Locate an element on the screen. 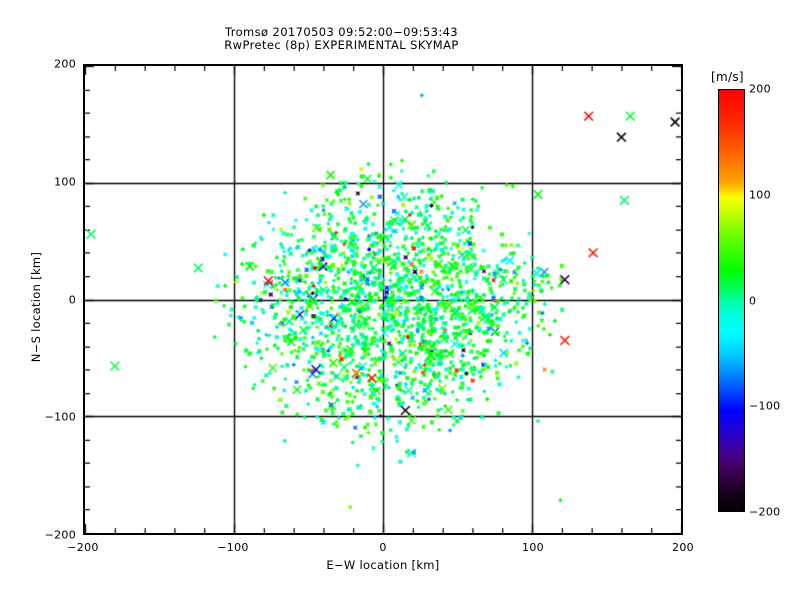 The height and width of the screenshot is (600, 800). title-line-2: RwPretec (8p) EXPERIMENTAL SKYMAP is located at coordinates (341, 45).